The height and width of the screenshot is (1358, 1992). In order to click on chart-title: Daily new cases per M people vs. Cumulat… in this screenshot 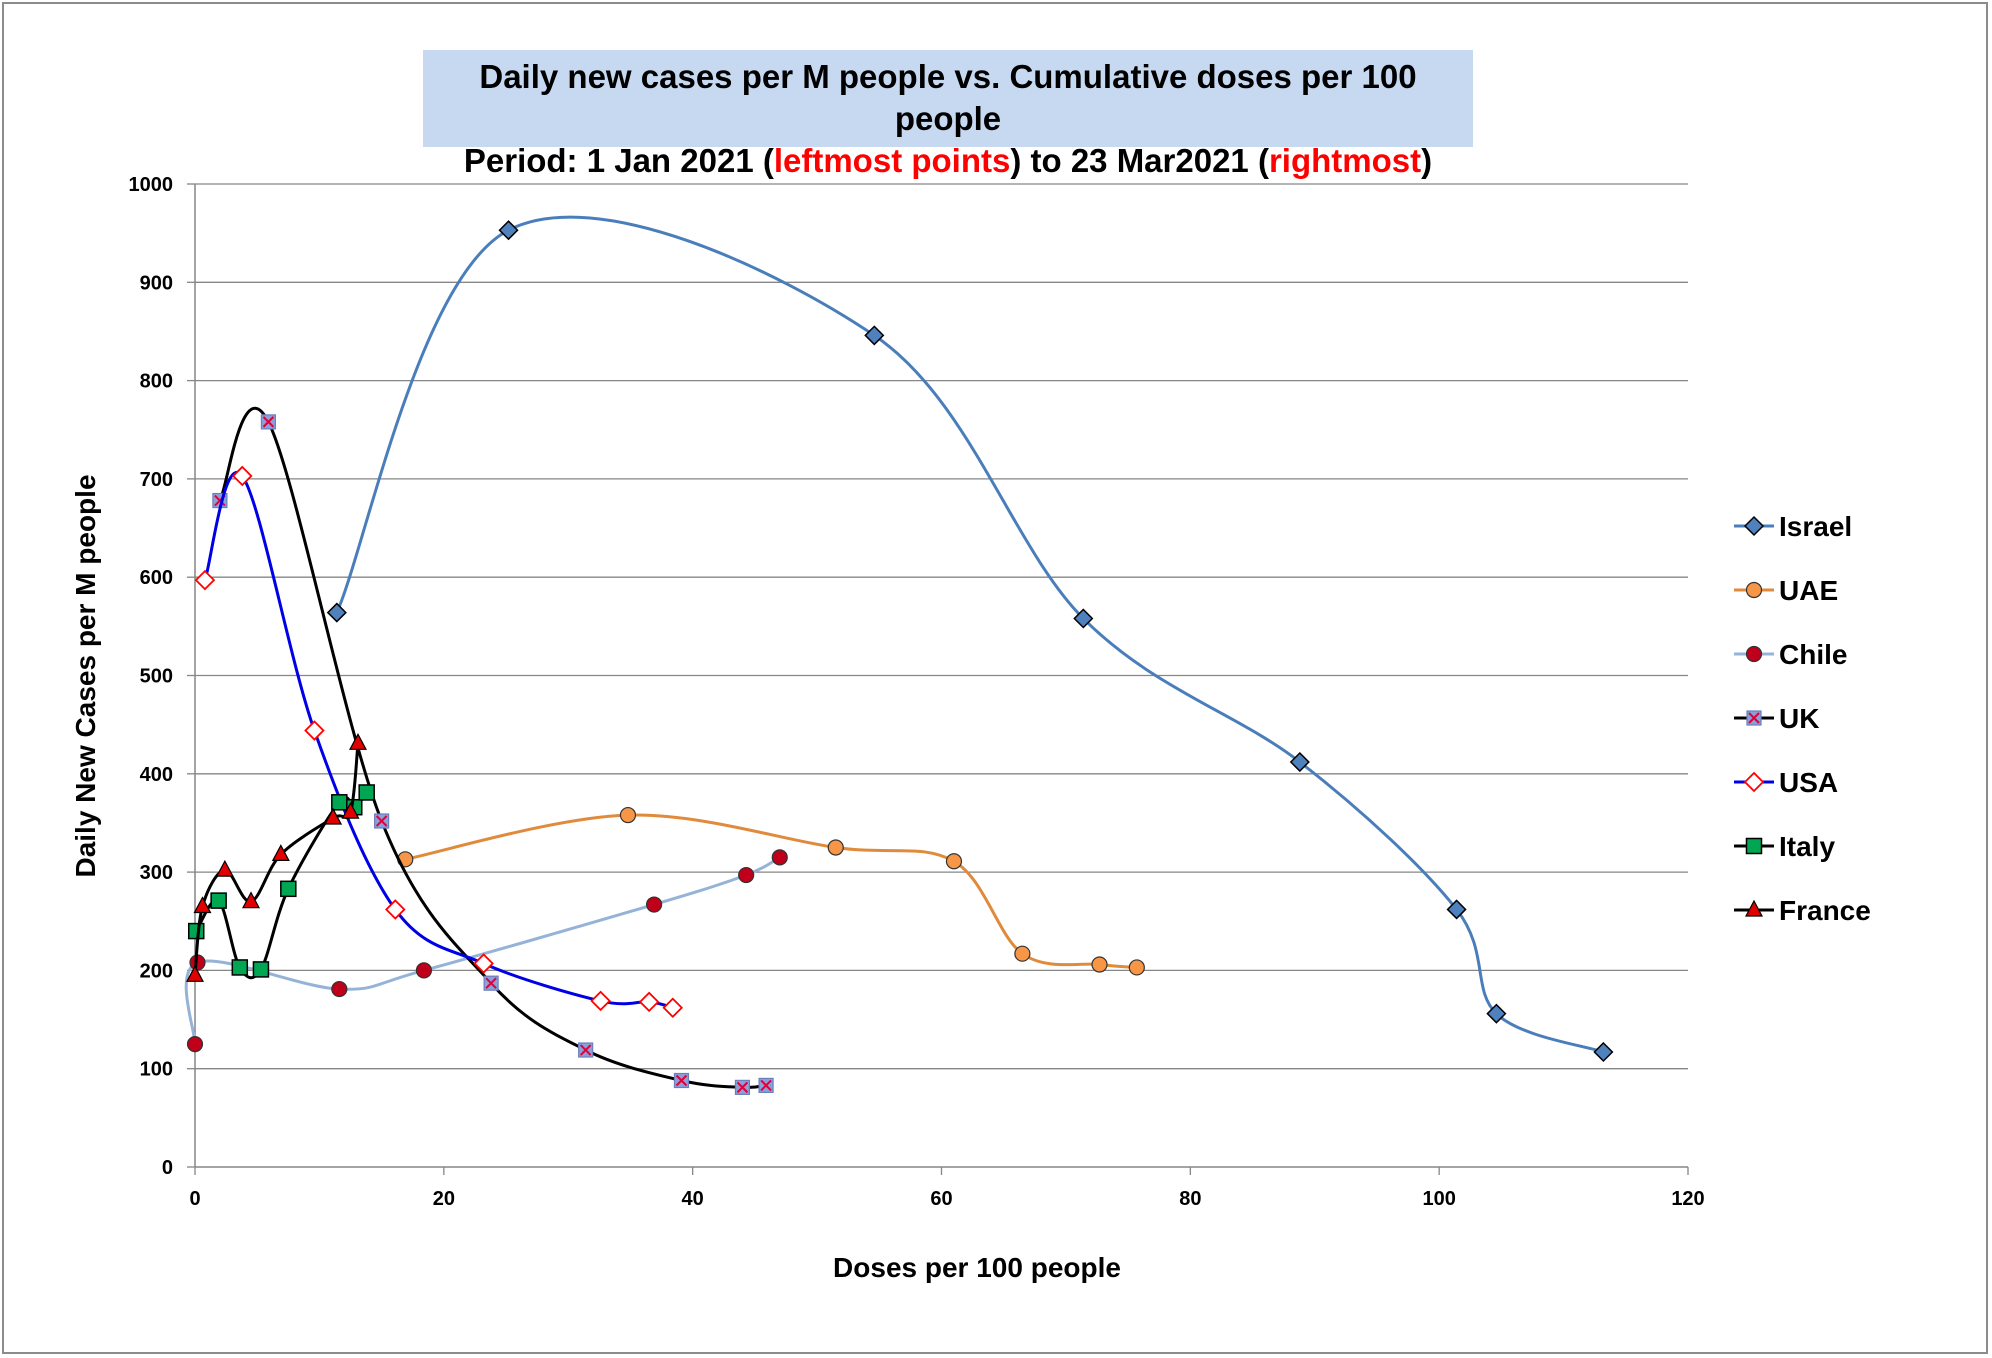, I will do `click(948, 114)`.